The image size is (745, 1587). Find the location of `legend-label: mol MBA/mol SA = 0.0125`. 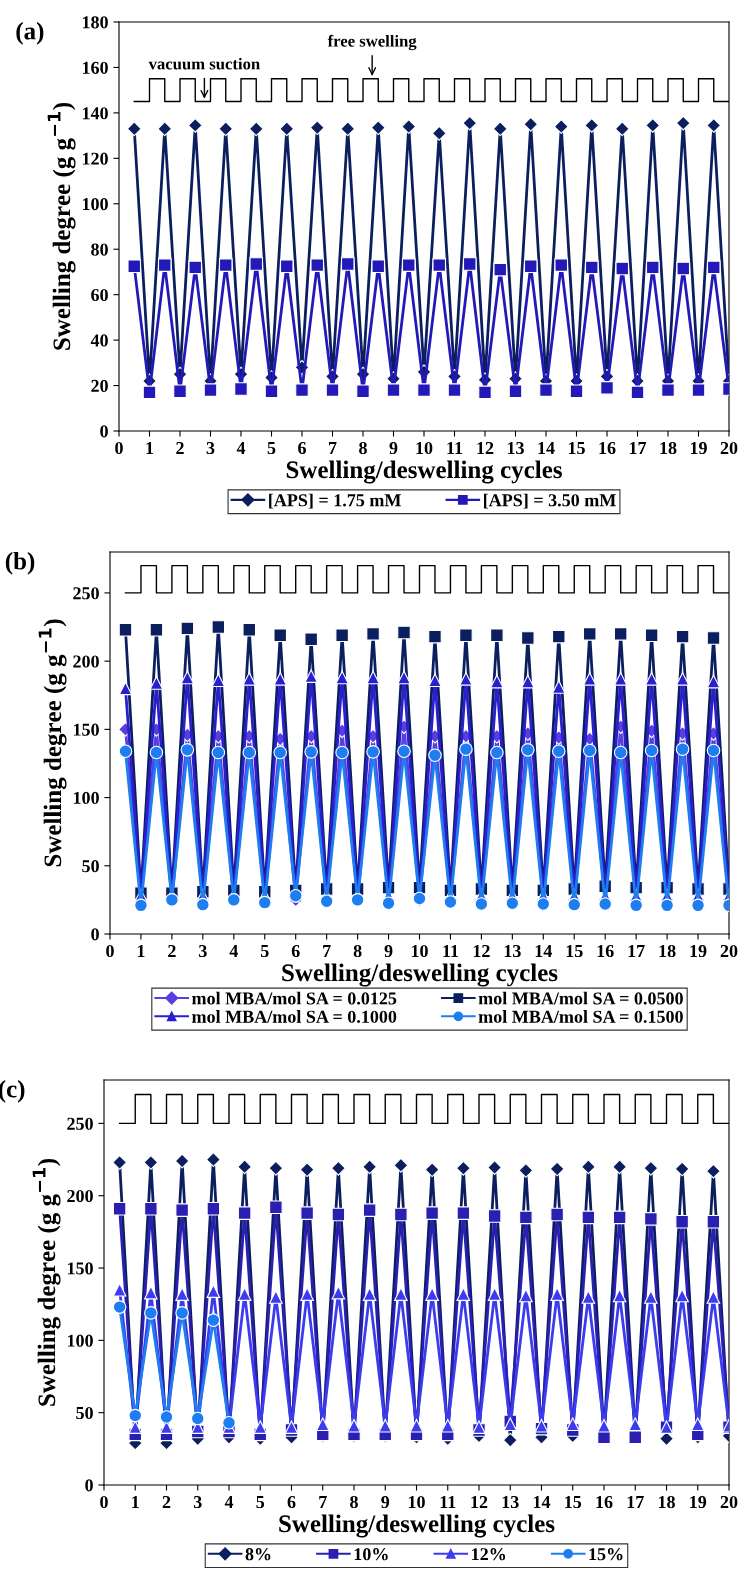

legend-label: mol MBA/mol SA = 0.0125 is located at coordinates (294, 998).